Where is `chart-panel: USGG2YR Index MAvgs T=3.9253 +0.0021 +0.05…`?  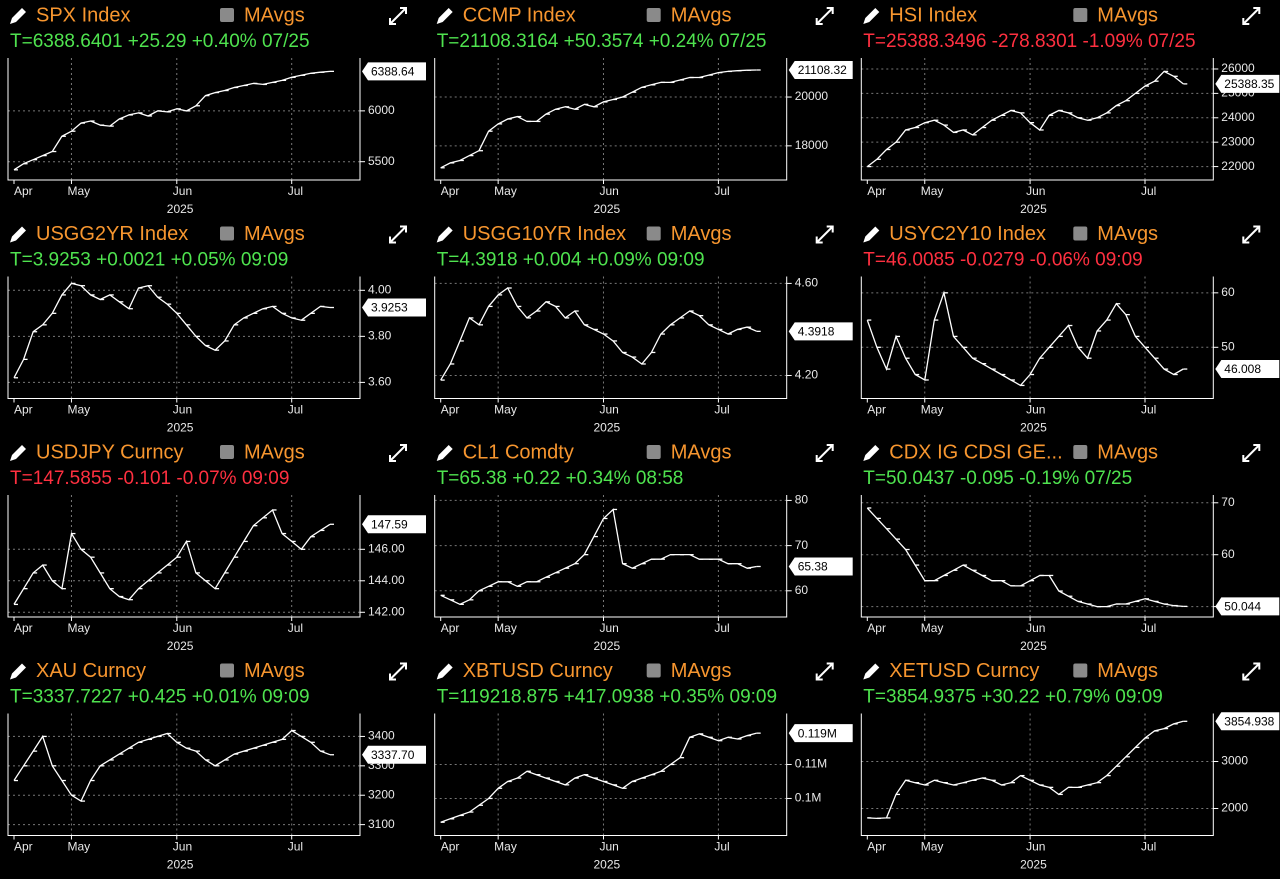 chart-panel: USGG2YR Index MAvgs T=3.9253 +0.0021 +0.05… is located at coordinates (216, 329).